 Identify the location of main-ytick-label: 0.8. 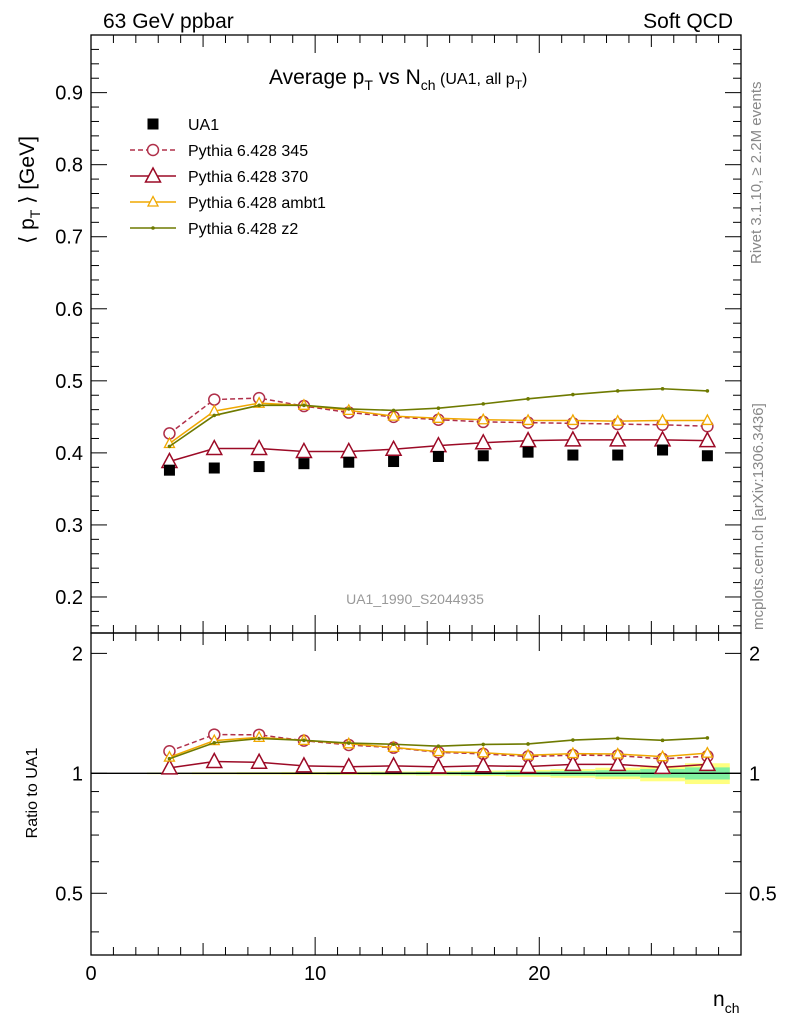
(69, 166).